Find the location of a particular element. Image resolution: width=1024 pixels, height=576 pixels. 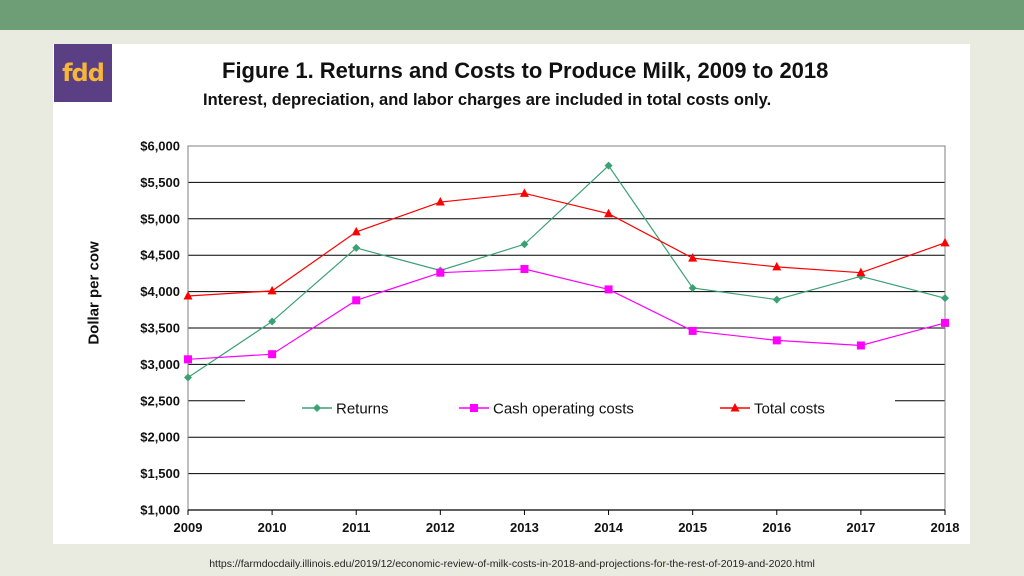

y-tick-label: $5,500 is located at coordinates (160, 182).